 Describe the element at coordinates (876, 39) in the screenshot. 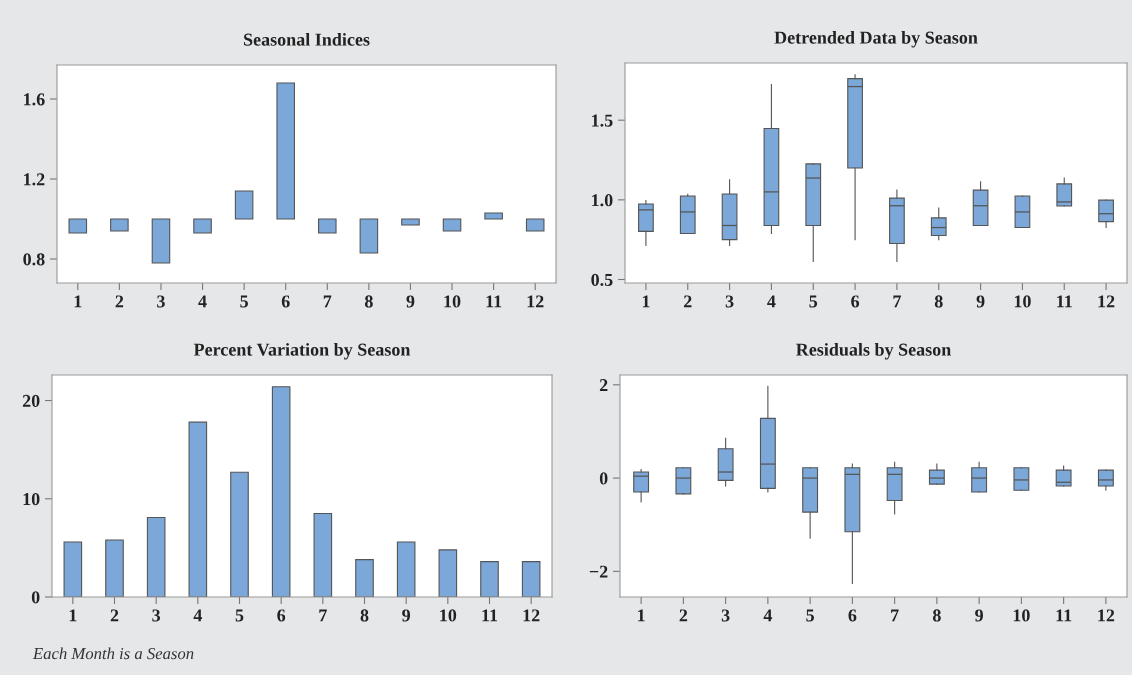

I see `chart-title: Detrended Data by Season` at that location.